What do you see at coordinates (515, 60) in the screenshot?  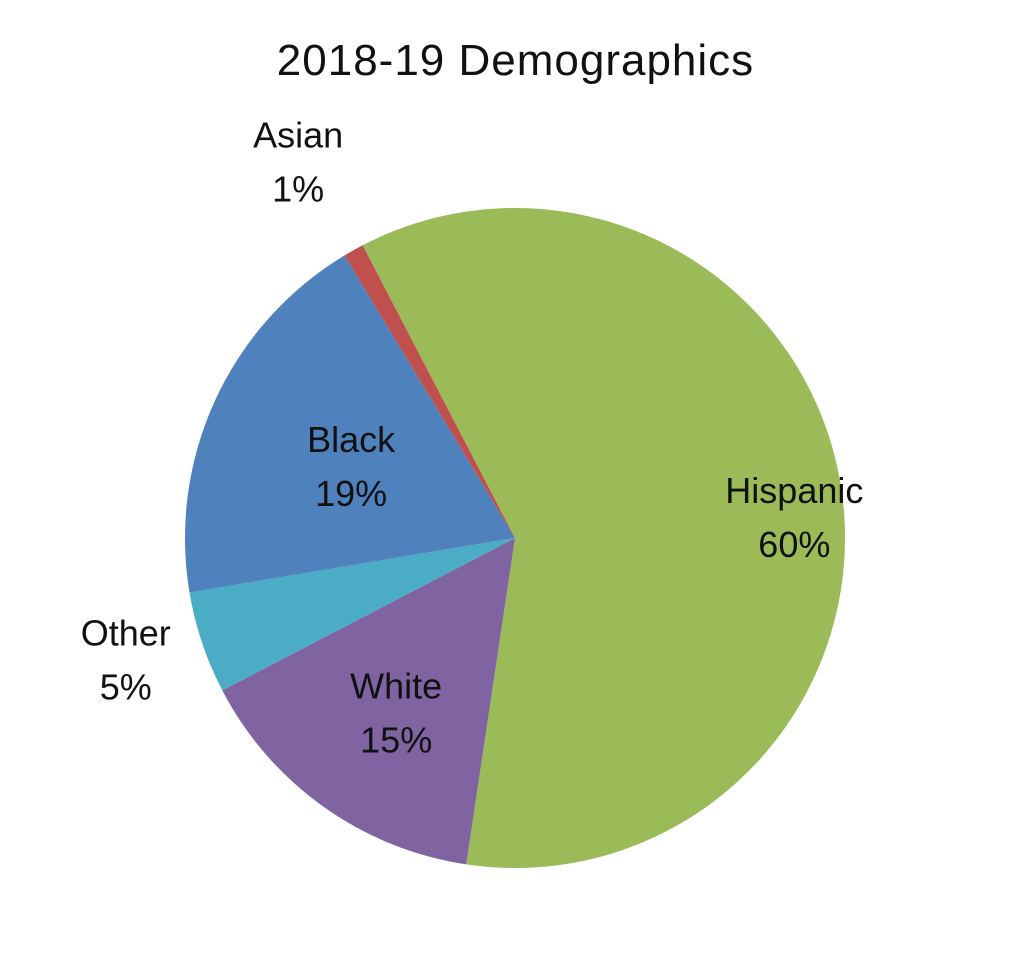 I see `chart-title: 2018-19 Demographics` at bounding box center [515, 60].